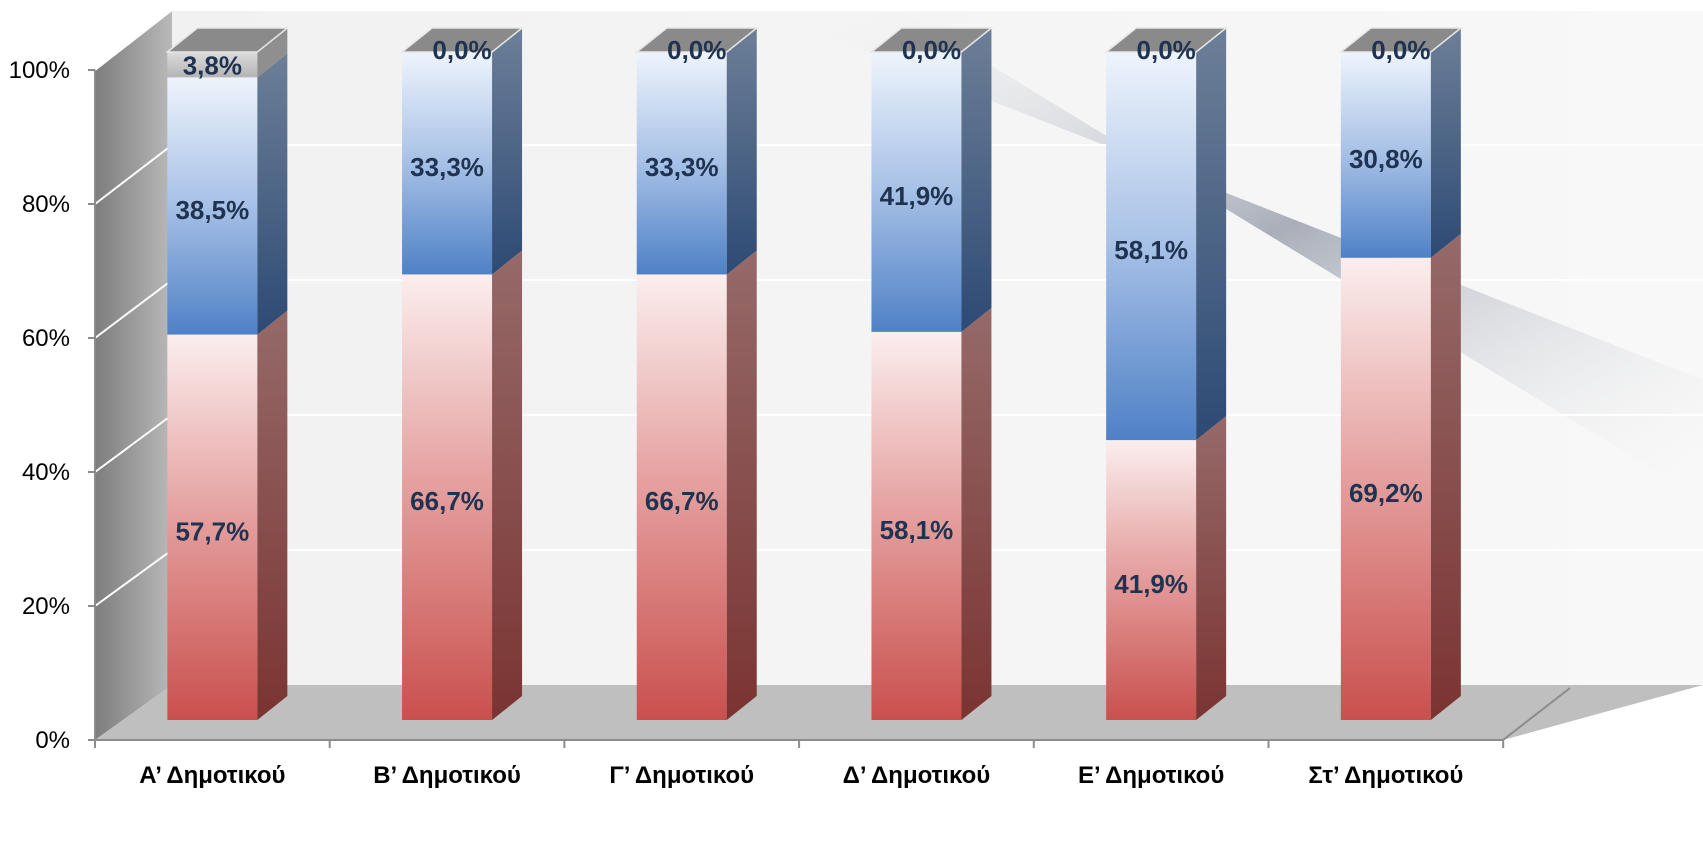 The image size is (1703, 856). What do you see at coordinates (917, 775) in the screenshot?
I see `category-label: Δ’ Δημοτικού` at bounding box center [917, 775].